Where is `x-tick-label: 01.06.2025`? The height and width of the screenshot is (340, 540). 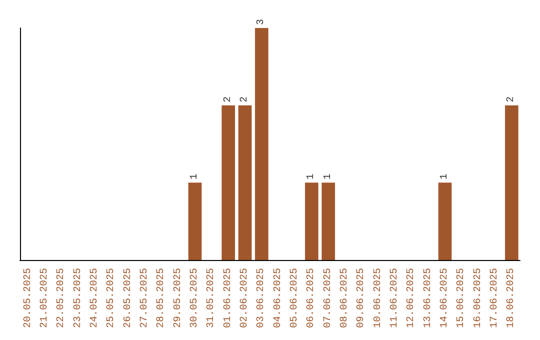
x-tick-label: 01.06.2025 is located at coordinates (228, 298).